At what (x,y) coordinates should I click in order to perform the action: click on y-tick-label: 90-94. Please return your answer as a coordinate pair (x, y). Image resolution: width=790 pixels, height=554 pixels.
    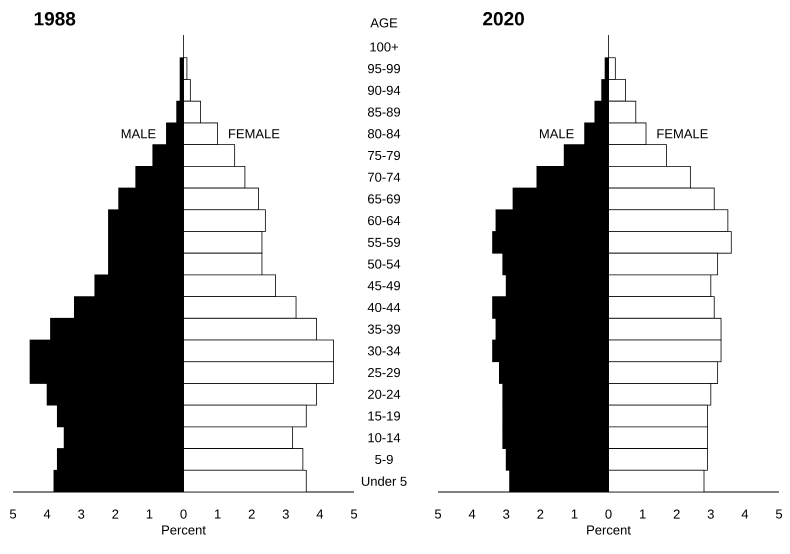
    Looking at the image, I should click on (384, 90).